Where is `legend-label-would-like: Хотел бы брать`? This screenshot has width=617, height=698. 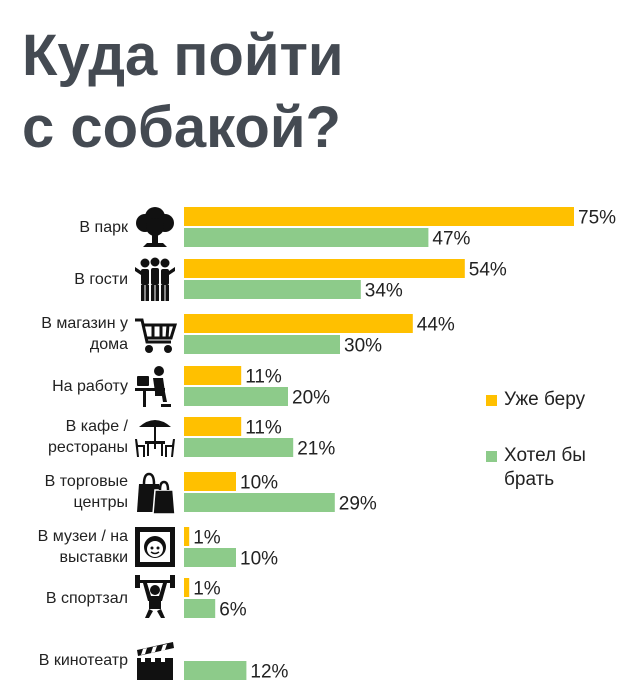
legend-label-would-like: Хотел бы брать is located at coordinates (545, 467).